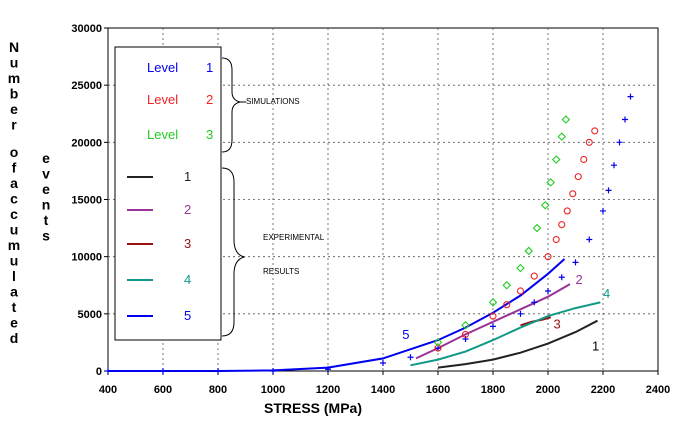 This screenshot has height=423, width=673. I want to click on y-axis-label-char: m, so click(14, 245).